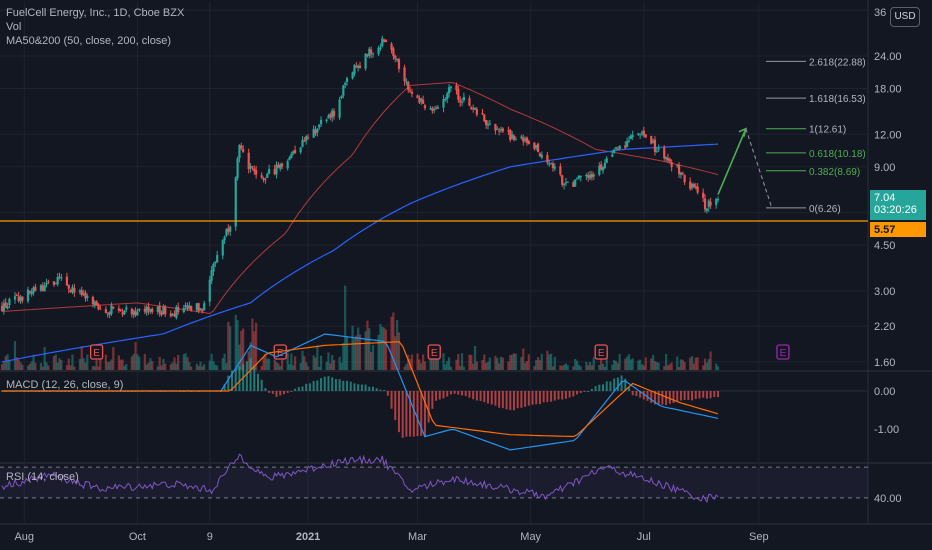  Describe the element at coordinates (14, 27) in the screenshot. I see `volume-legend: Vol` at that location.